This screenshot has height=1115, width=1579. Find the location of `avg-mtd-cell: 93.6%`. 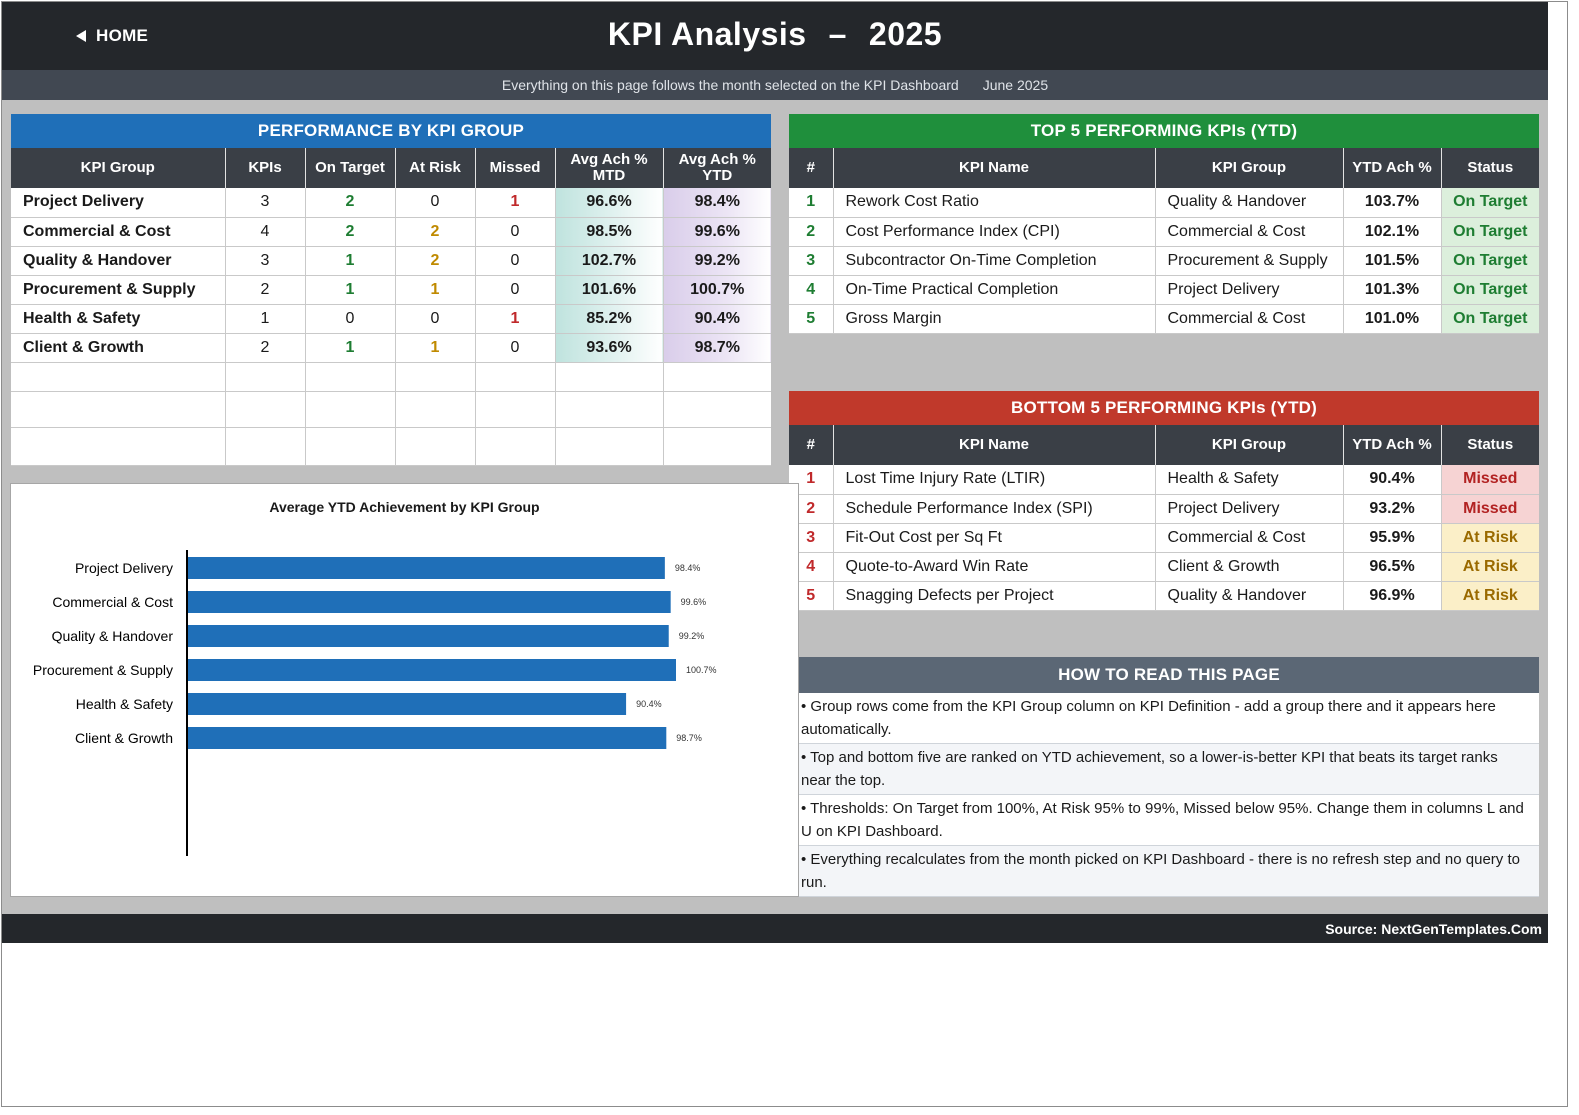

avg-mtd-cell: 93.6% is located at coordinates (609, 348).